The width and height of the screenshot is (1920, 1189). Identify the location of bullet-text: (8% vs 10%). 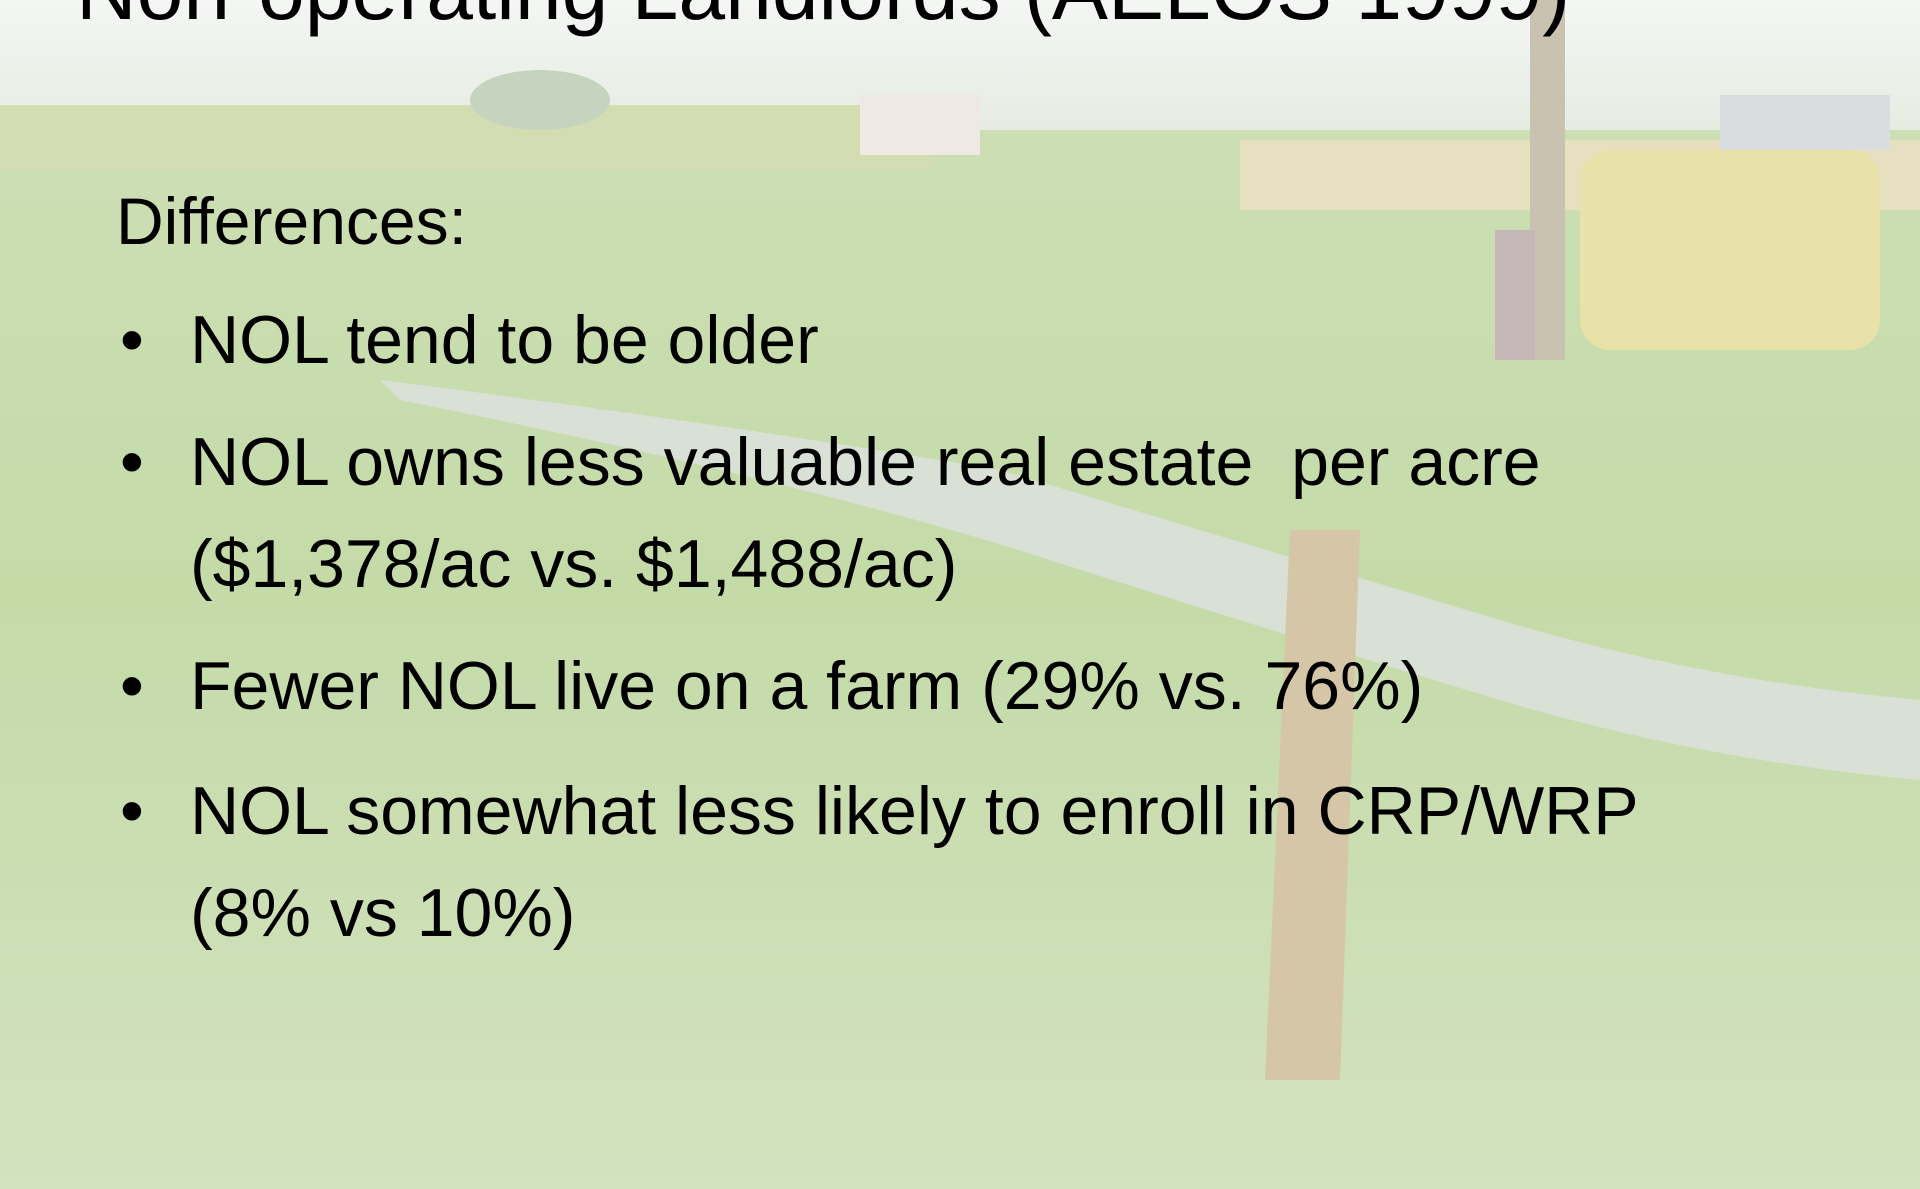
(383, 913).